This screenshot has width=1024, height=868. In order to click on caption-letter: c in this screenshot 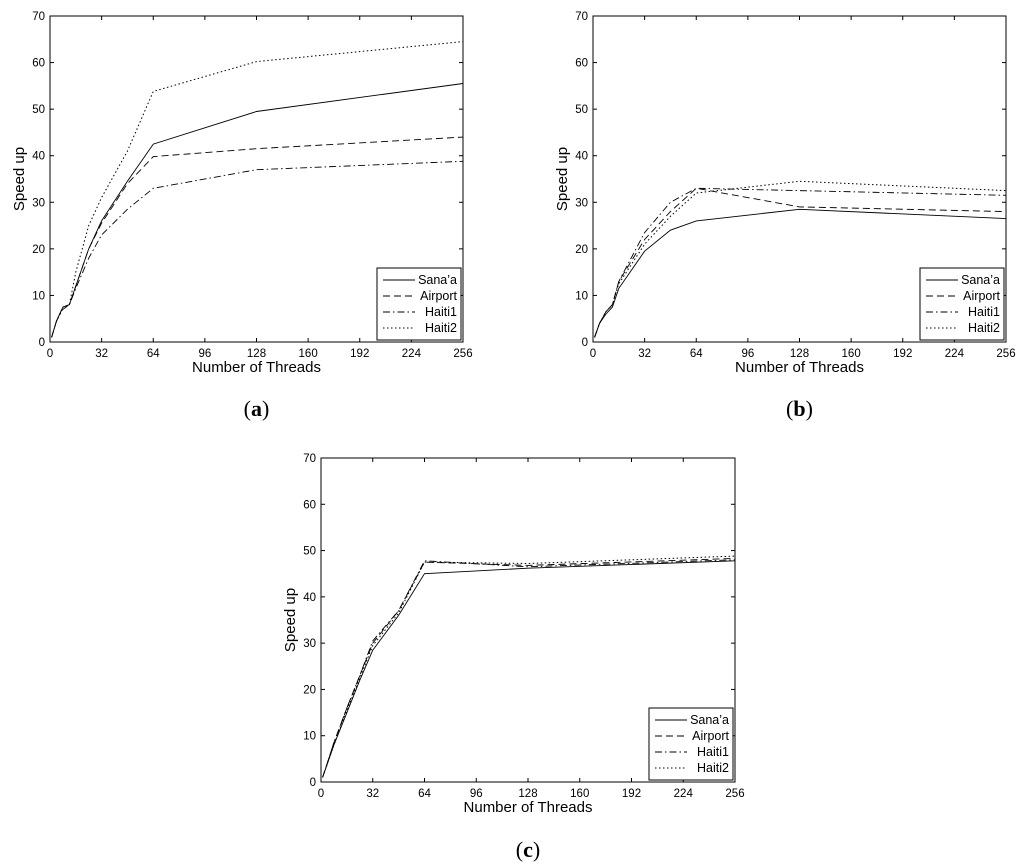, I will do `click(528, 849)`.